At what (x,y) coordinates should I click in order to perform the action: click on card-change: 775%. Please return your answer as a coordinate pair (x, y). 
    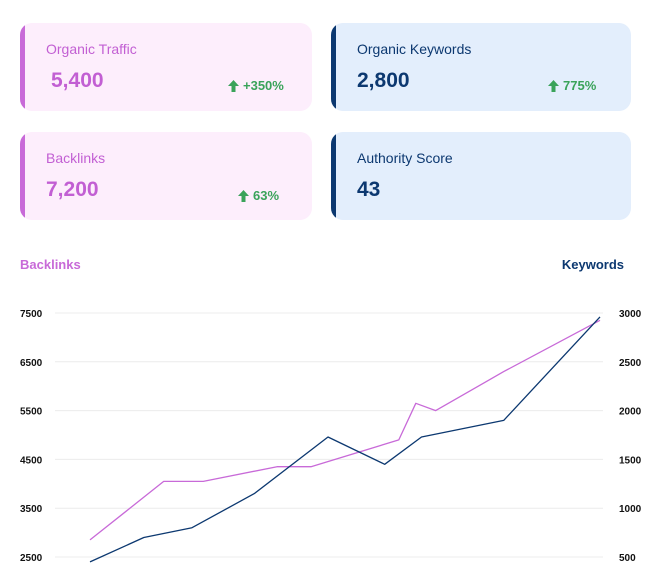
    Looking at the image, I should click on (572, 85).